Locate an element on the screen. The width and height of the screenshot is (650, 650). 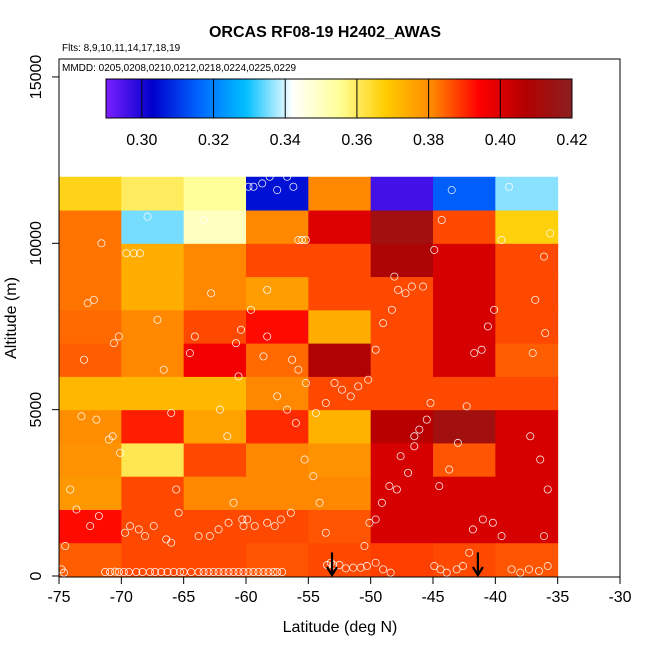
x-tick-label: -50 is located at coordinates (370, 597).